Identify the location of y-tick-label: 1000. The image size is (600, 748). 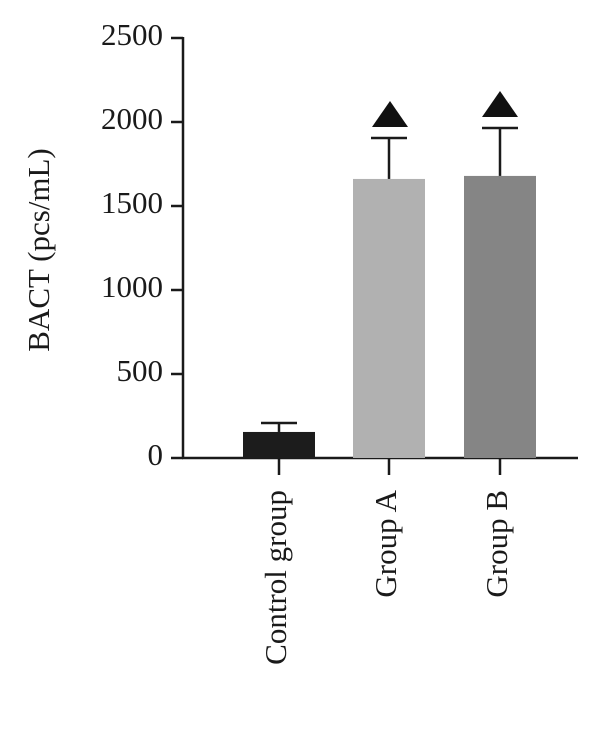
(132, 286).